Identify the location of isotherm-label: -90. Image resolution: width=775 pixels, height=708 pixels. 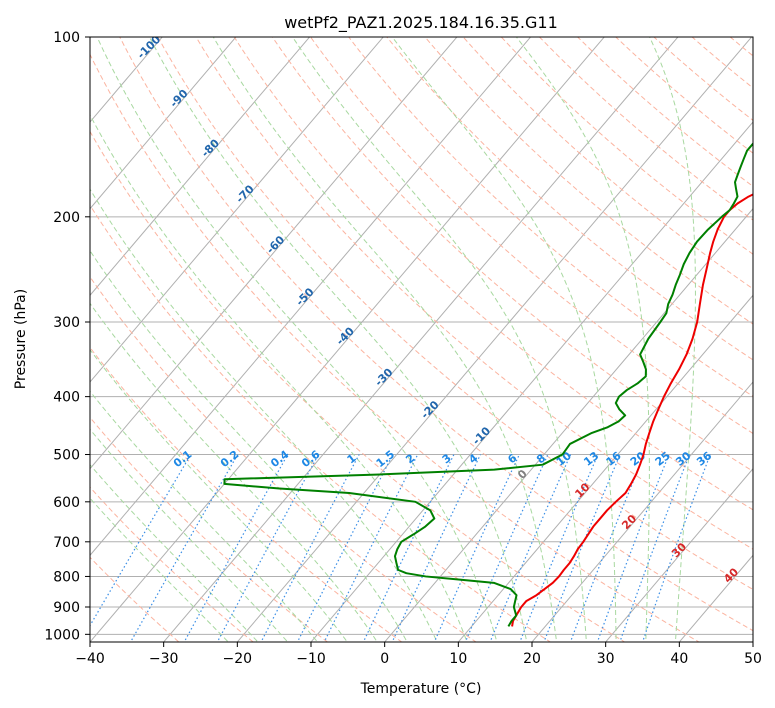
(178, 98).